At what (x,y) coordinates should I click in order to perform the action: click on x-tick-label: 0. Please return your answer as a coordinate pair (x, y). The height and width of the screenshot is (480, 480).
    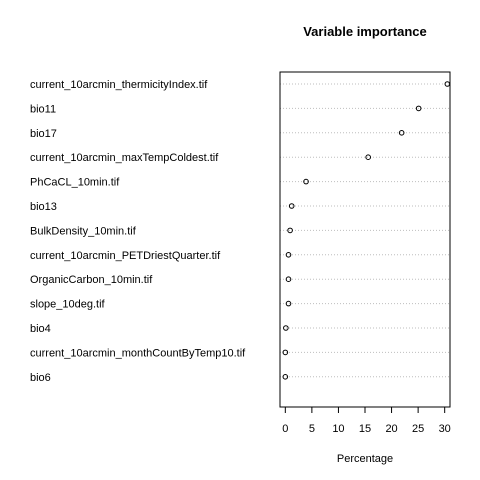
    Looking at the image, I should click on (285, 429).